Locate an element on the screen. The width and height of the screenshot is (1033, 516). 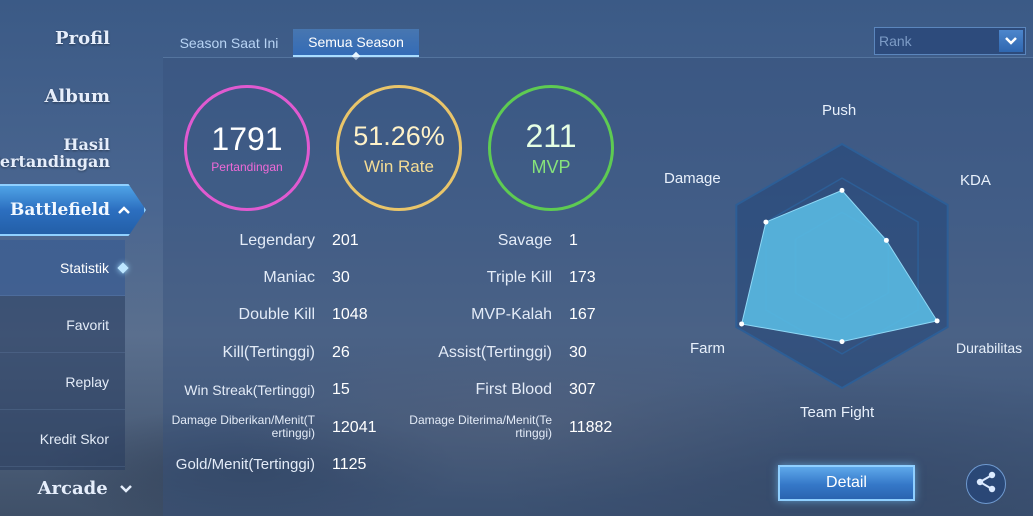
active-indicator-icon is located at coordinates (123, 267).